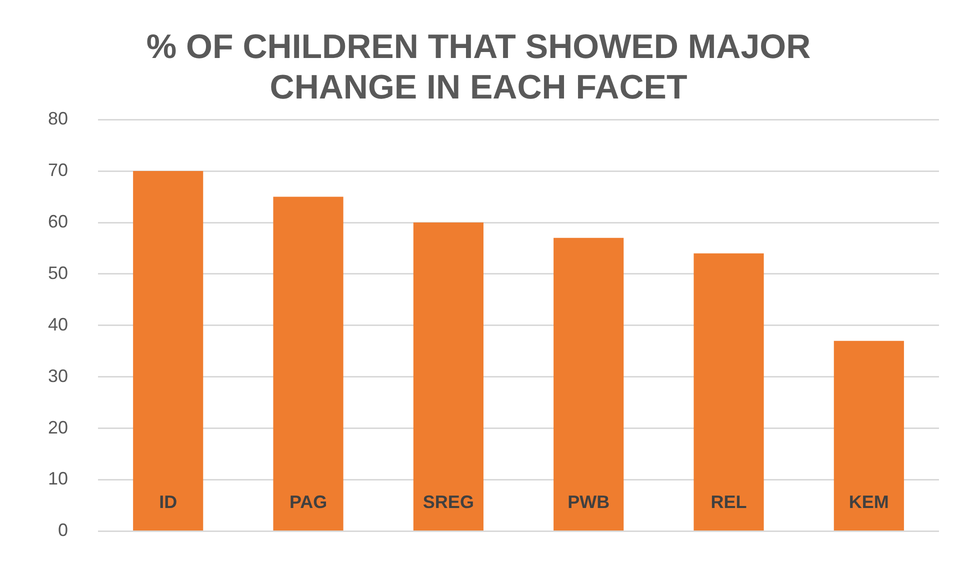 The height and width of the screenshot is (580, 957). What do you see at coordinates (308, 502) in the screenshot?
I see `x-tick-label: PAG` at bounding box center [308, 502].